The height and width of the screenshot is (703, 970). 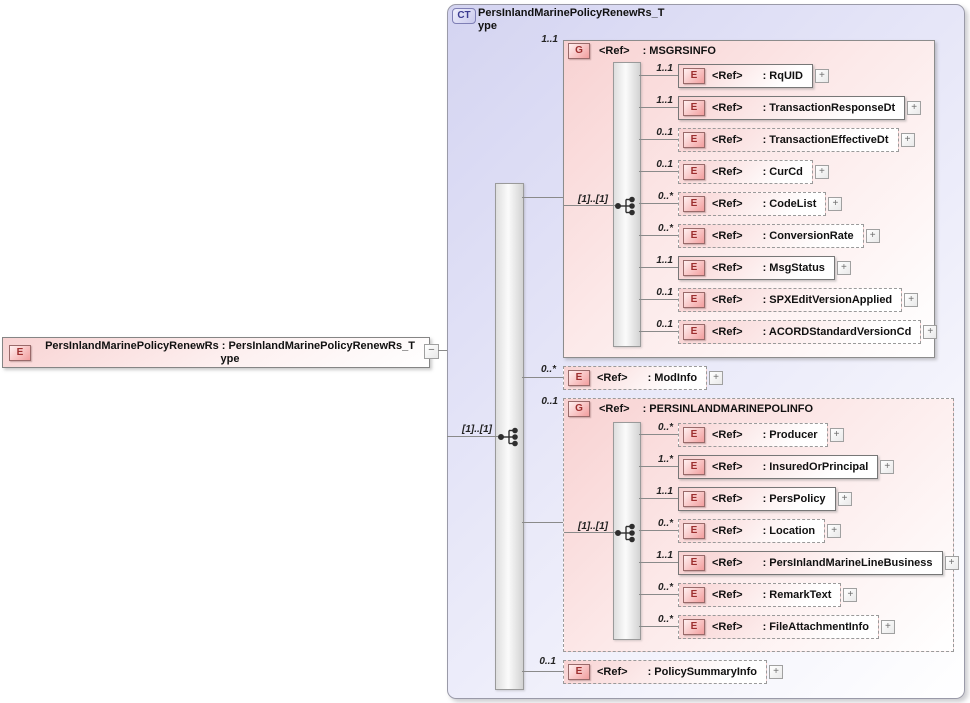 What do you see at coordinates (230, 358) in the screenshot?
I see `root-element-label-line2: ype` at bounding box center [230, 358].